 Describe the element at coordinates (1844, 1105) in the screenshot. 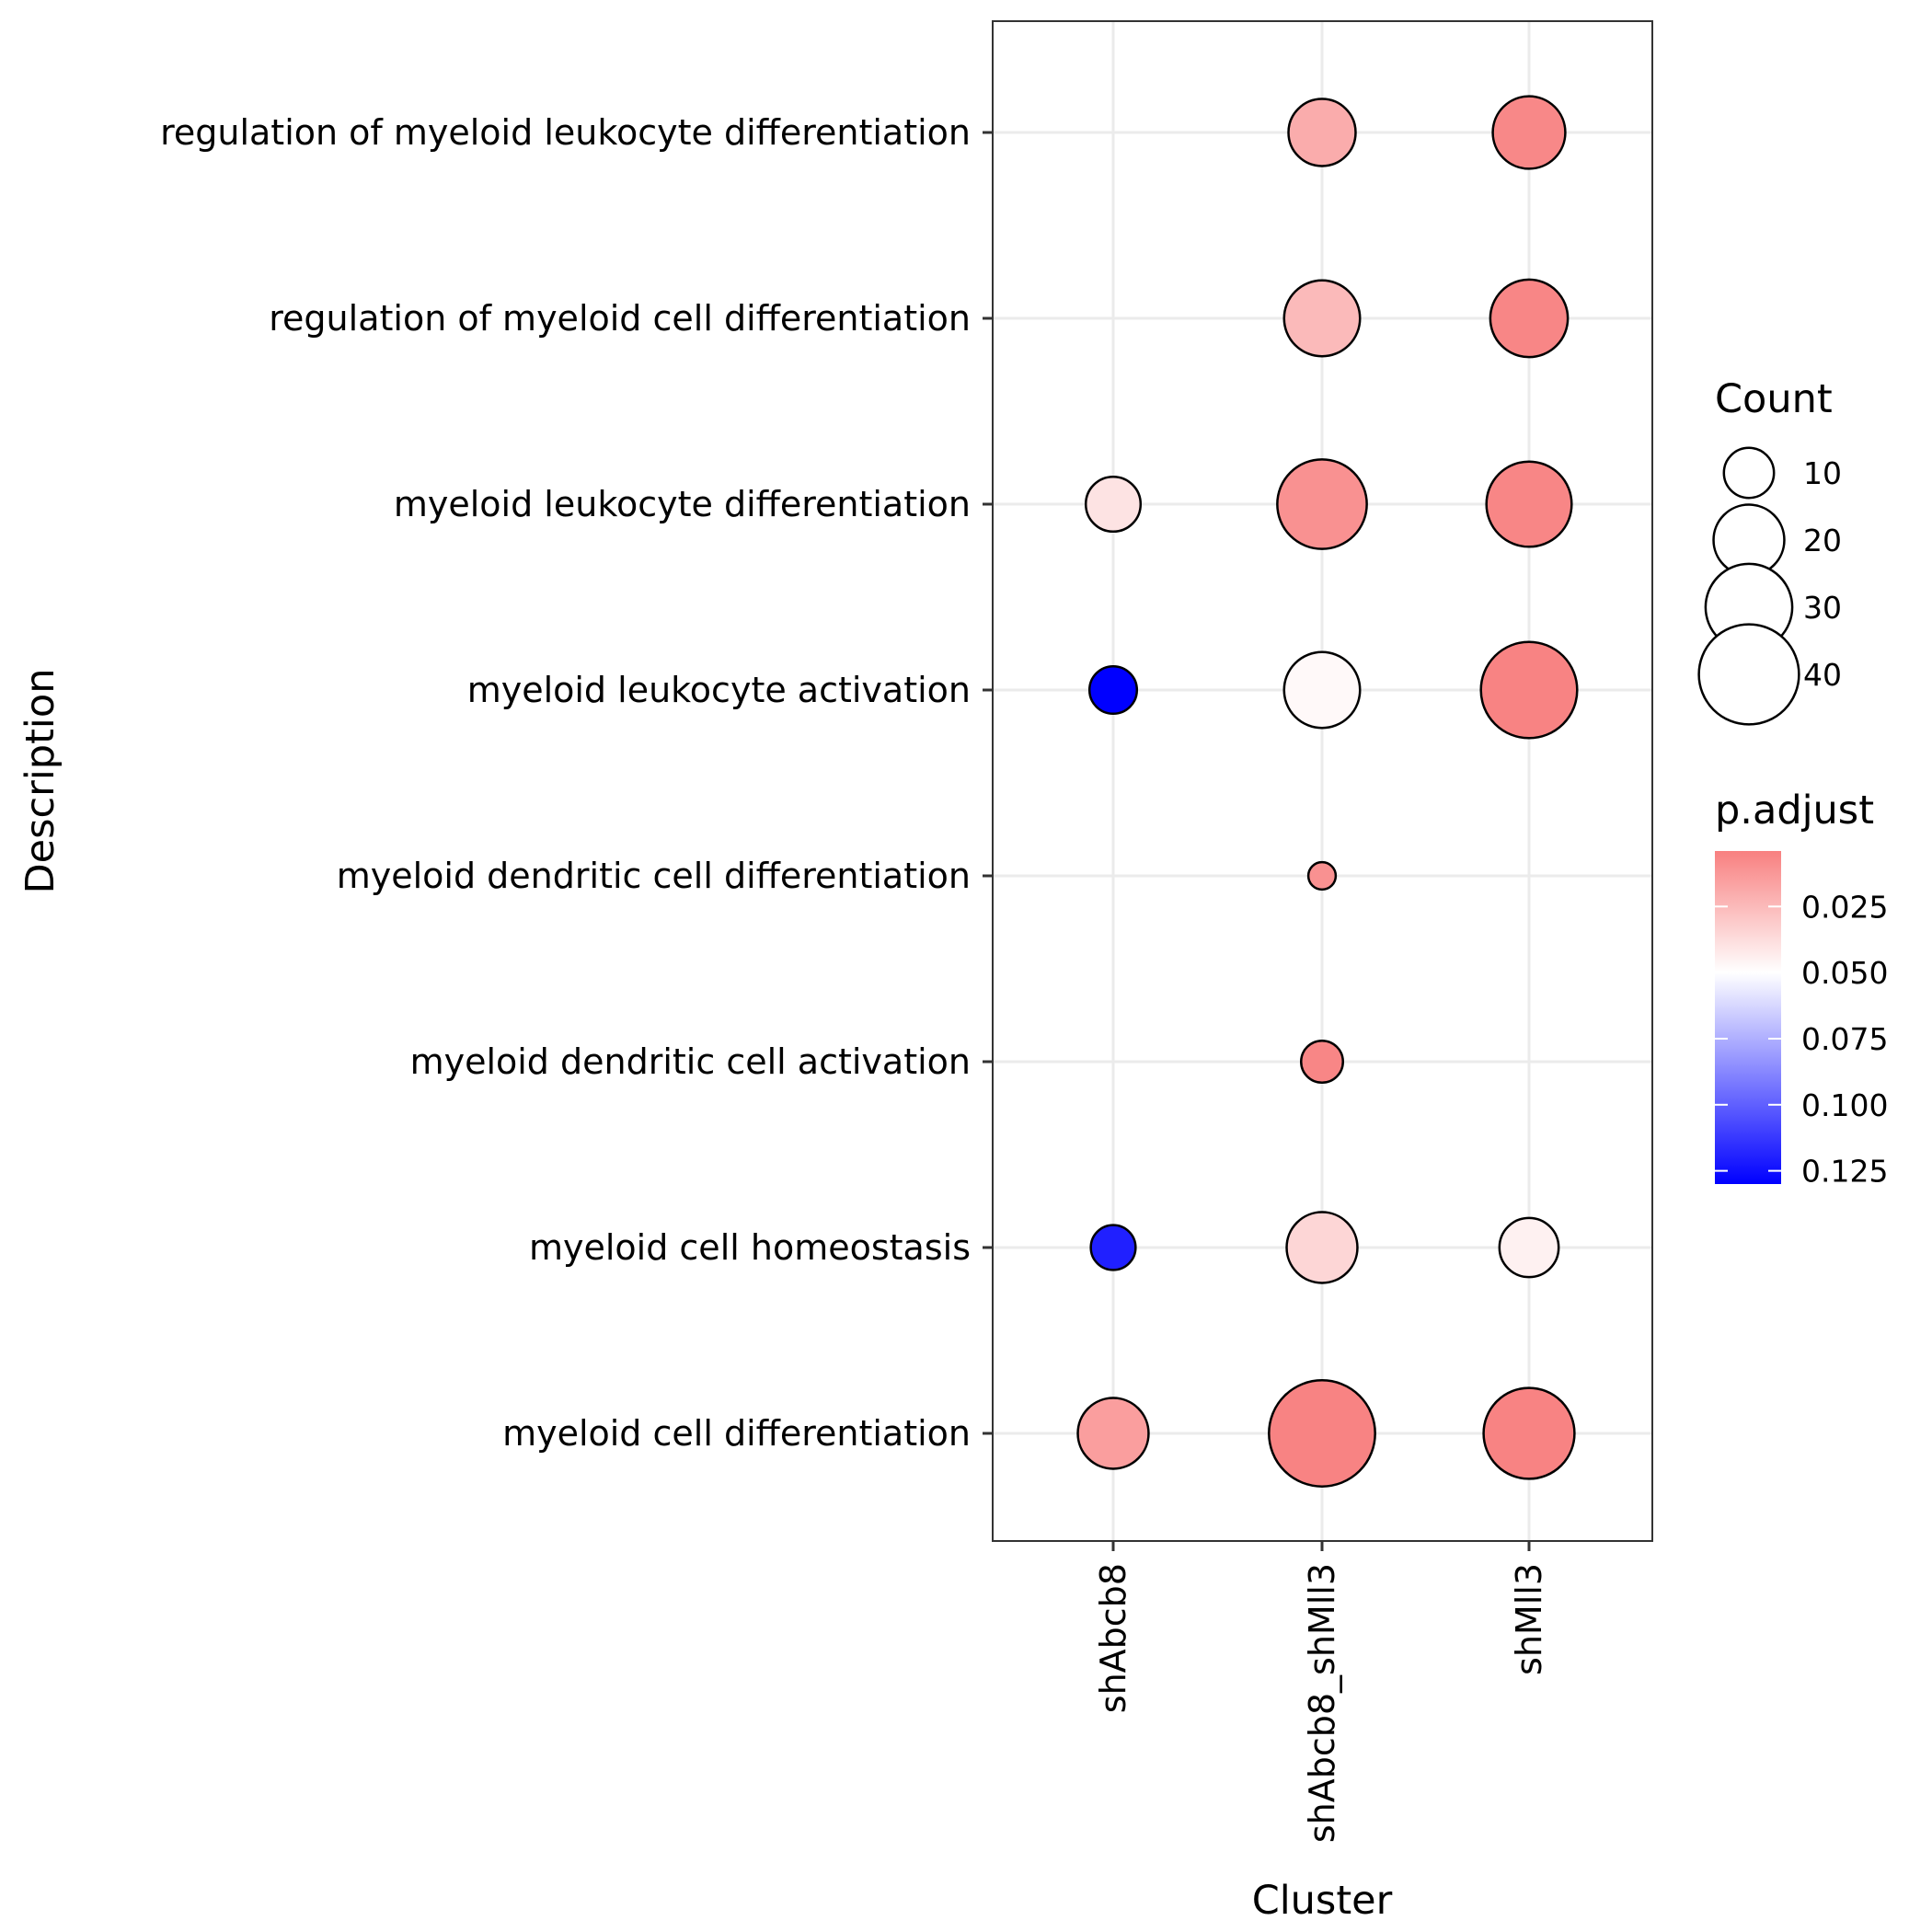

I see `legend-p-adjust-label-3: 0.100` at that location.